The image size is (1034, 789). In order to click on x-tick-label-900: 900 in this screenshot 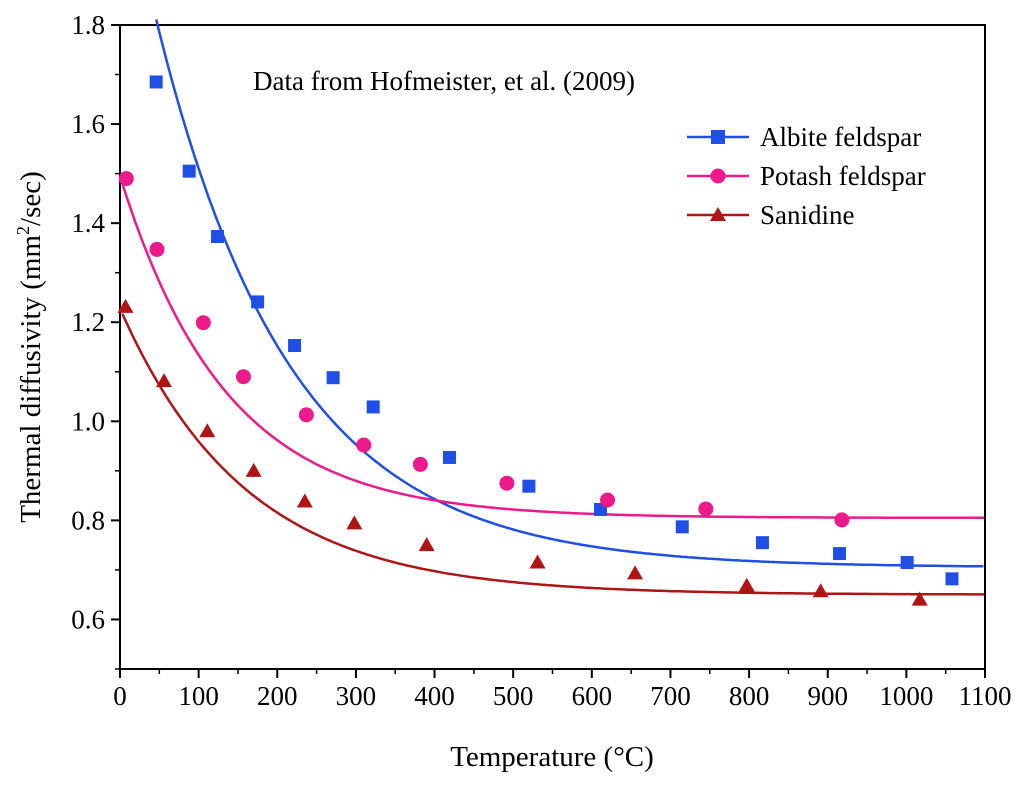, I will do `click(827, 696)`.